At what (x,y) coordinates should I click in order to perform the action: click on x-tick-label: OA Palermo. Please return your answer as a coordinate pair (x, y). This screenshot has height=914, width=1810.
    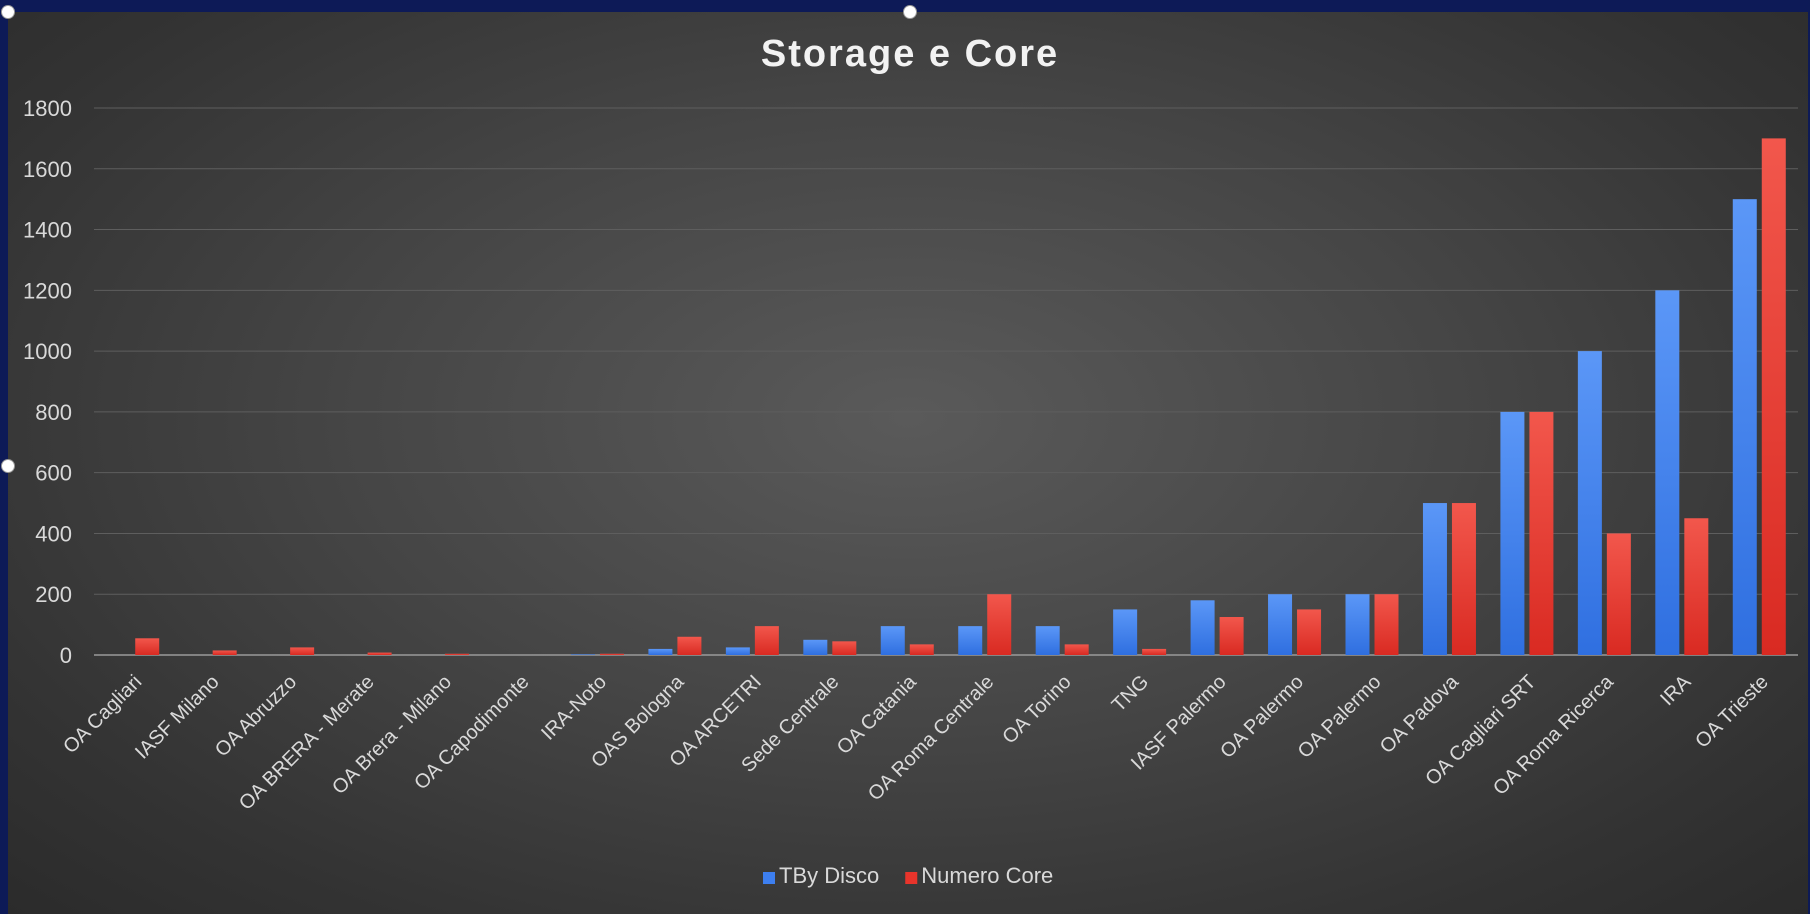
    Looking at the image, I should click on (1340, 717).